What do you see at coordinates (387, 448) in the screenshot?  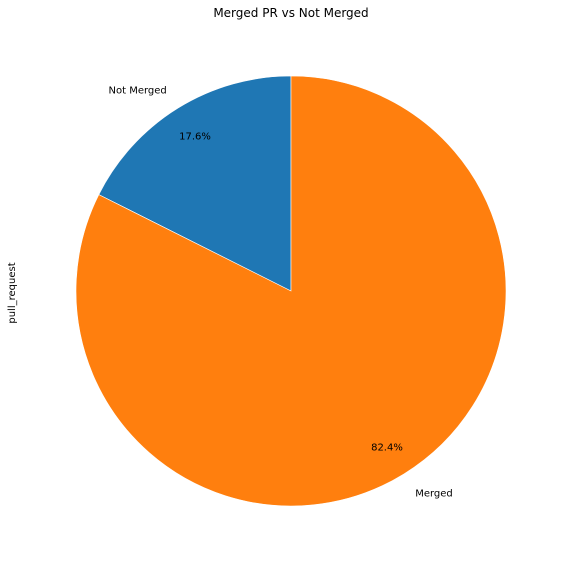 I see `slice-percent-merged: 82.4%` at bounding box center [387, 448].